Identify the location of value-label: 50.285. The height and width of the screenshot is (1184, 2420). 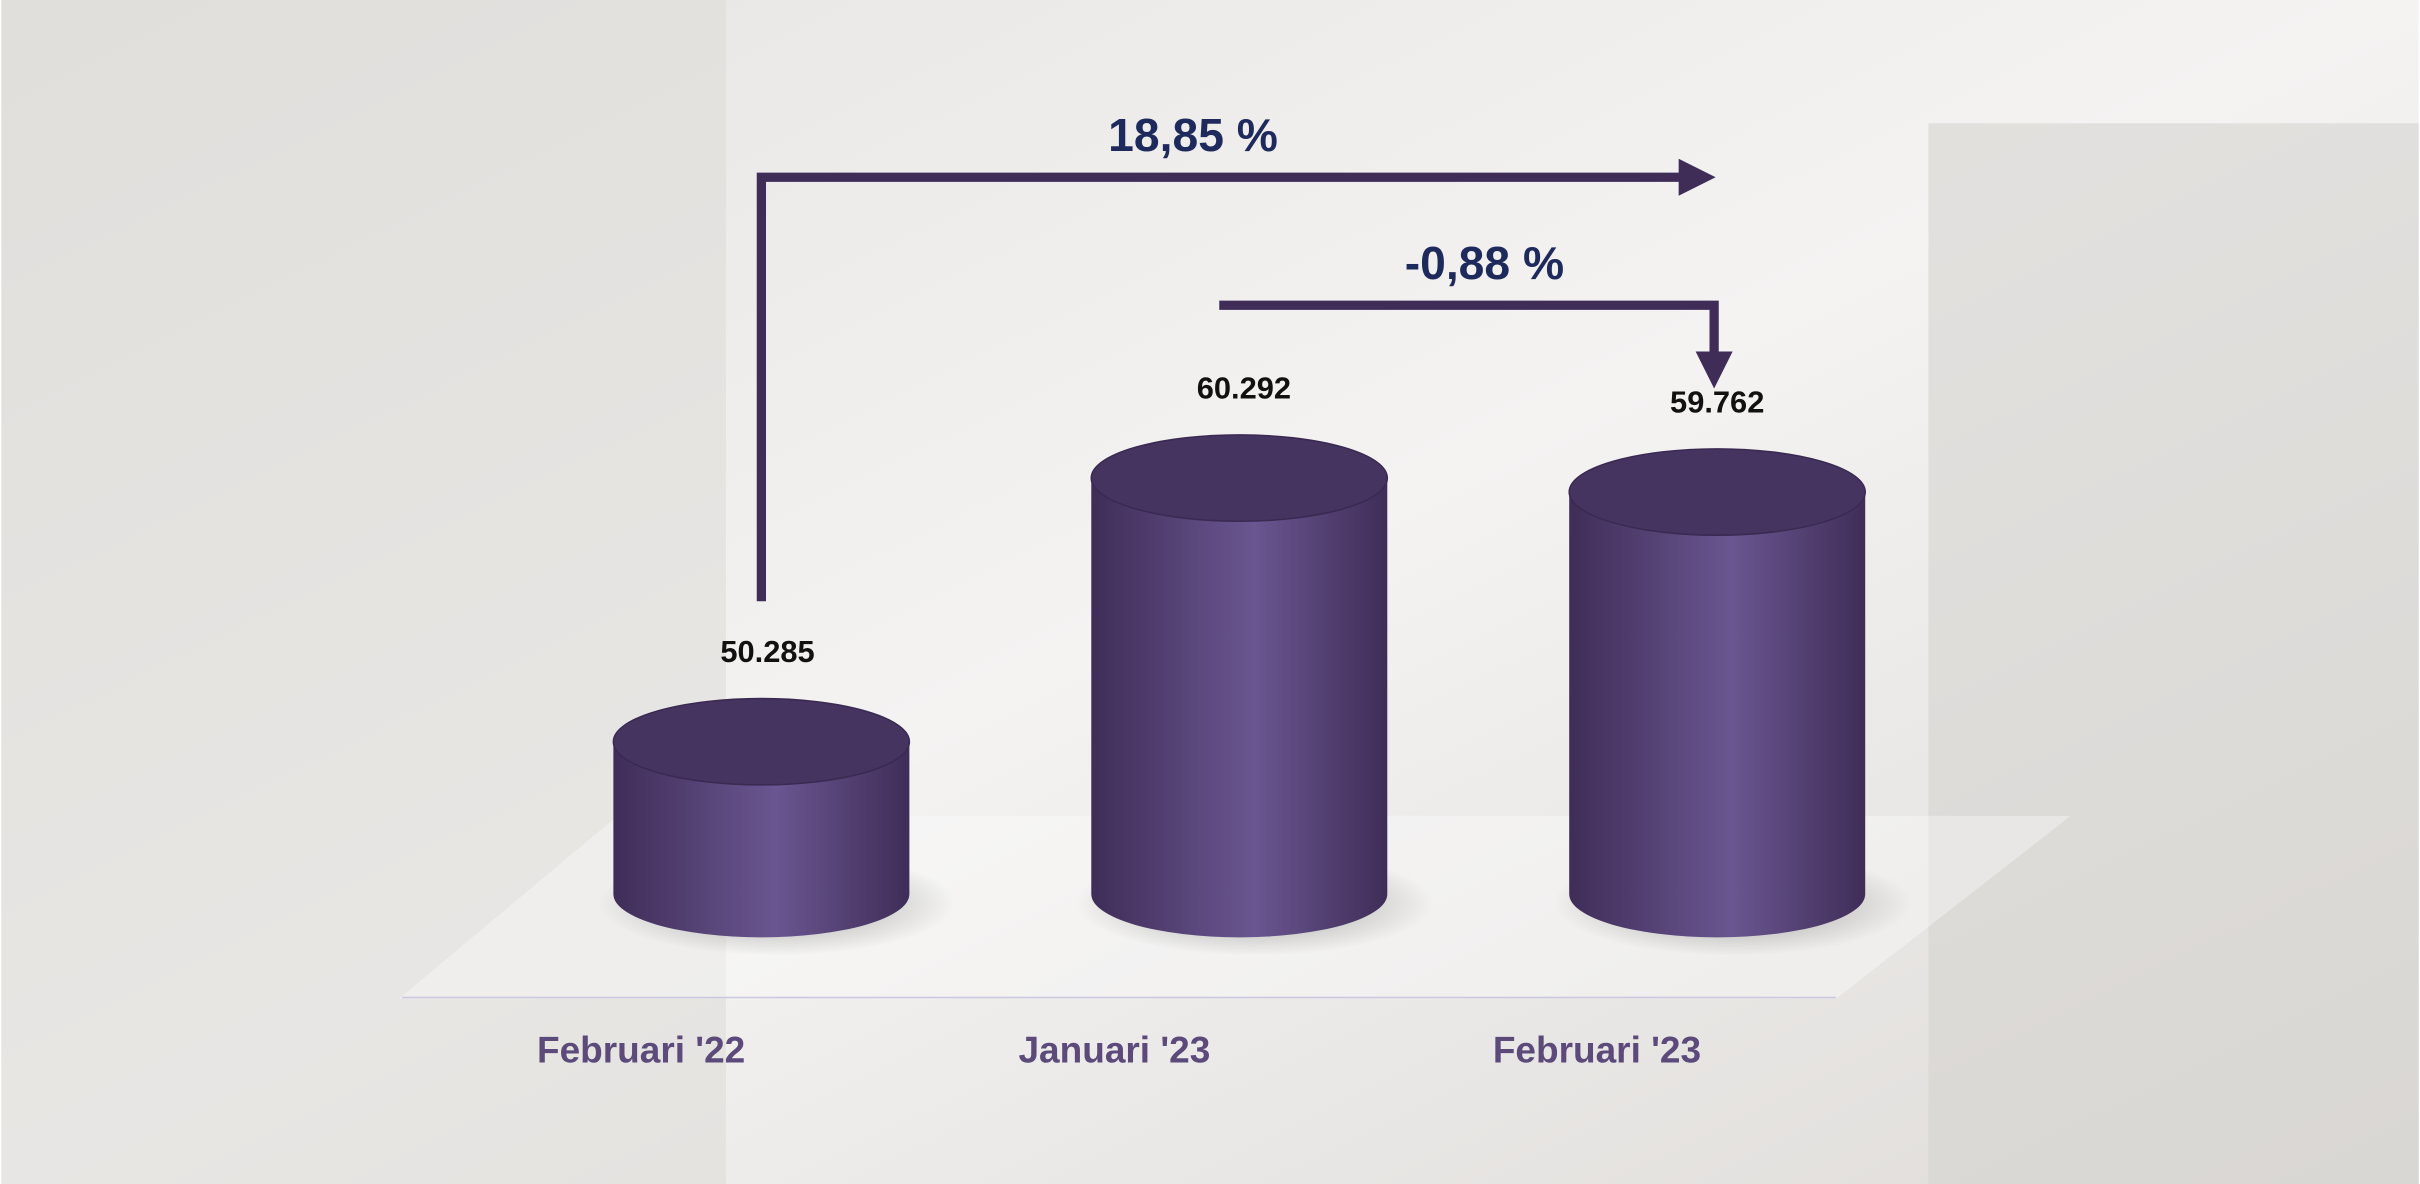
(767, 651).